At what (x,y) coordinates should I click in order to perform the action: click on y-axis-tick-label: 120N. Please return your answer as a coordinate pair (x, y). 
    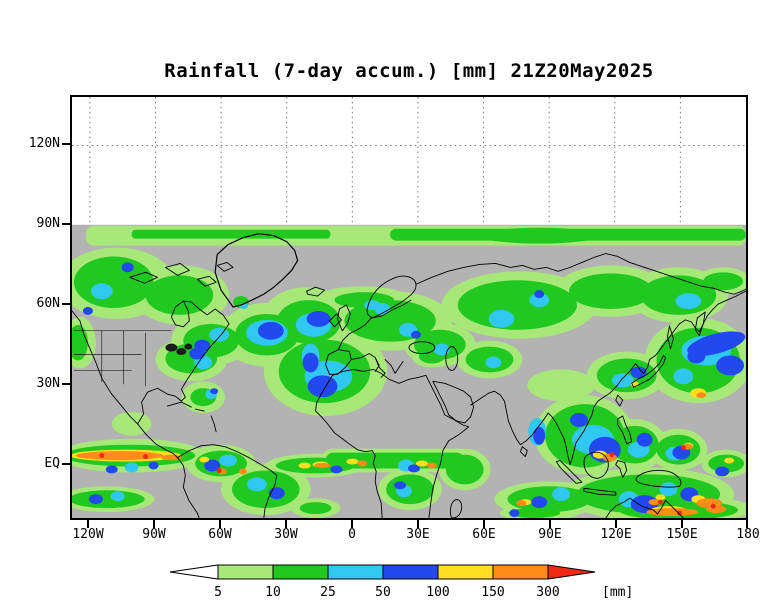
    Looking at the image, I should click on (44, 143).